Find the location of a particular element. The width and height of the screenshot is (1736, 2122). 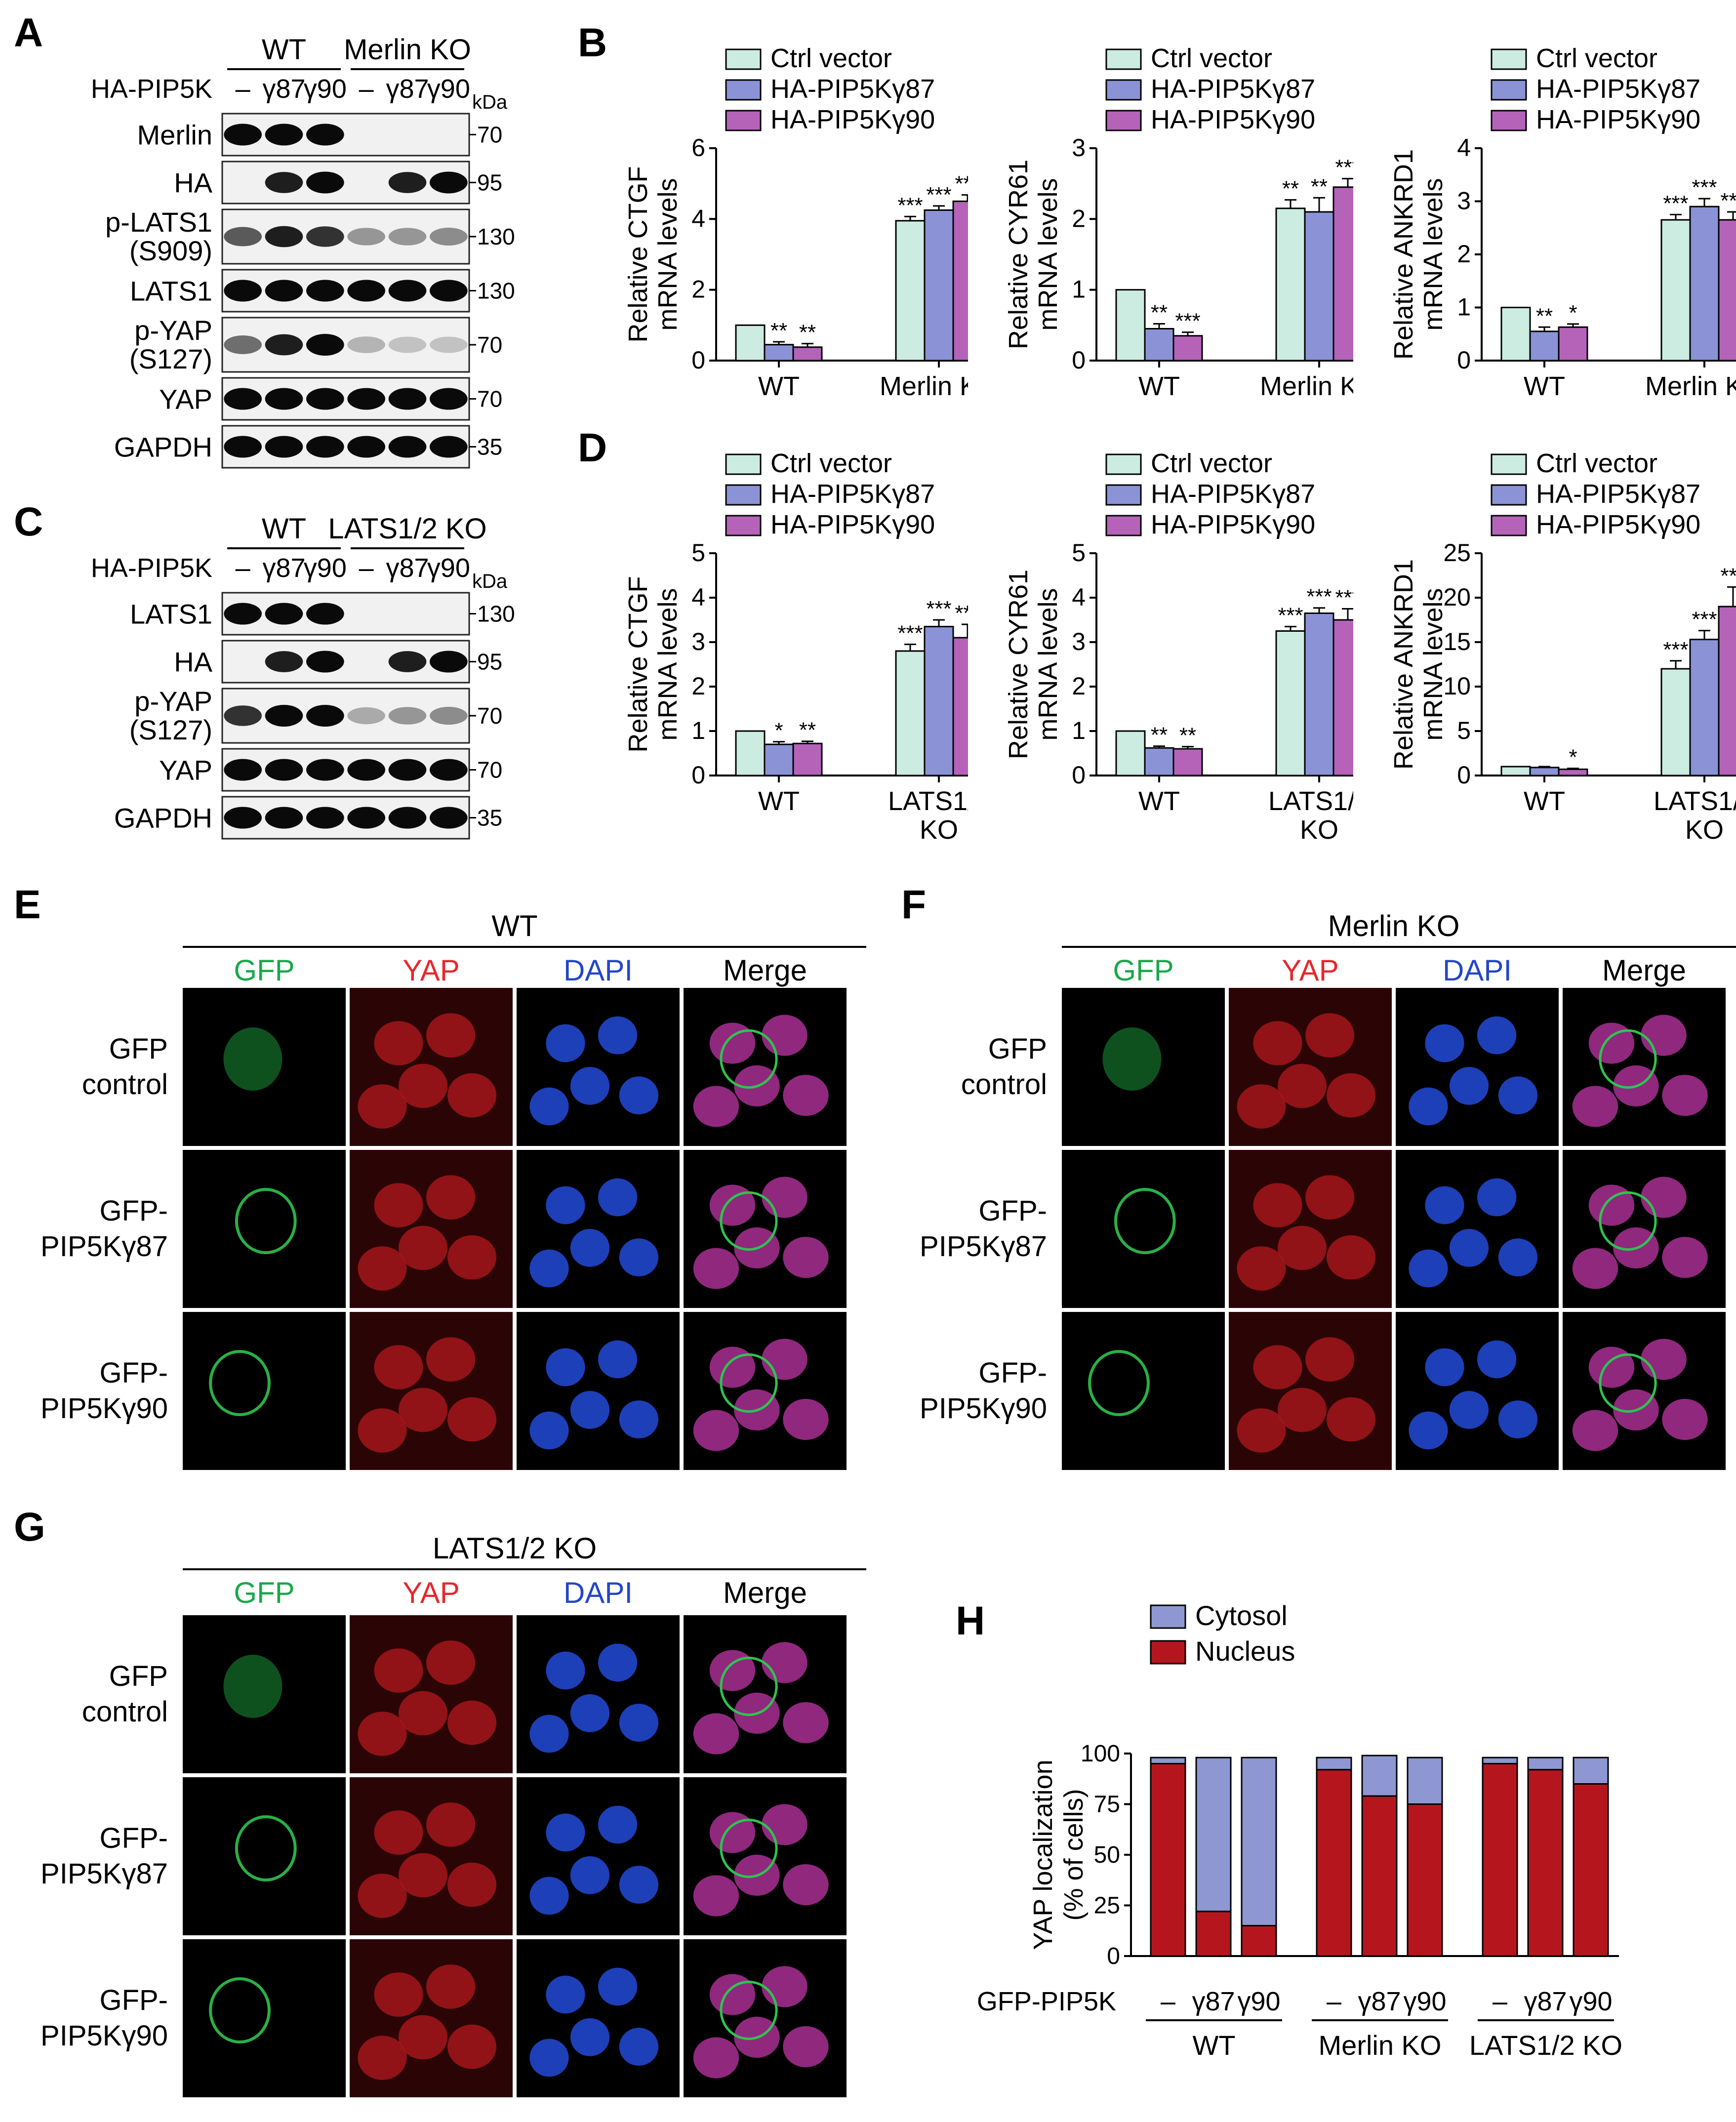

blot-row: LATS1 130 is located at coordinates (323, 291).